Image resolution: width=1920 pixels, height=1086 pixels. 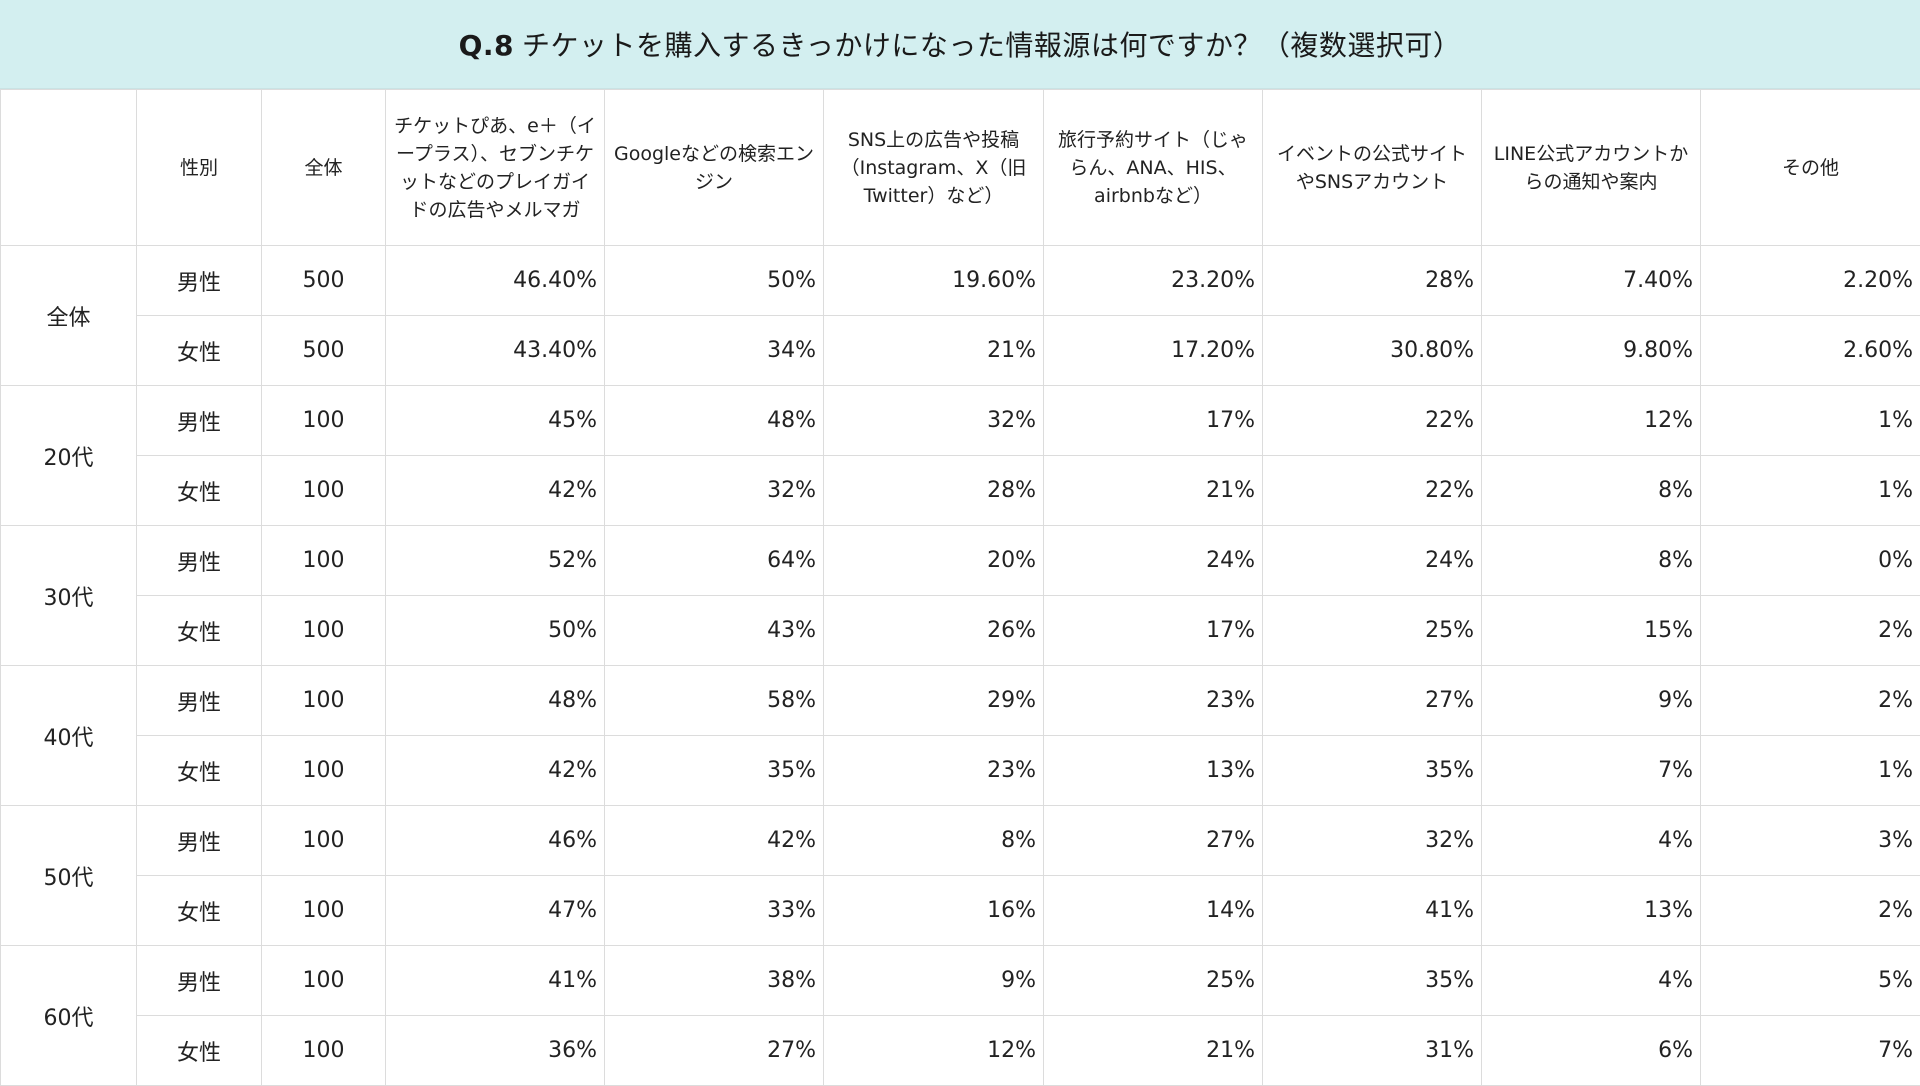 I want to click on value-cell: 23%, so click(x=934, y=771).